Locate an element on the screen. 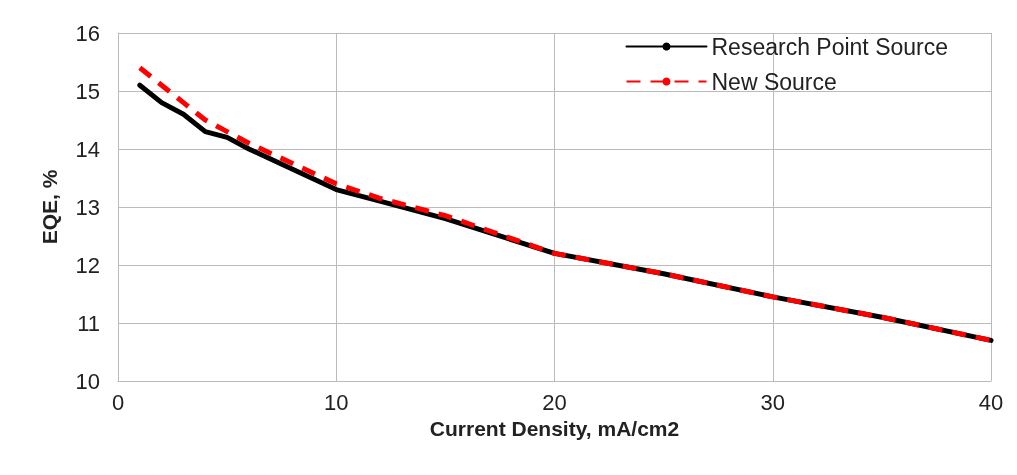  y-tick-label: 15 is located at coordinates (87, 91).